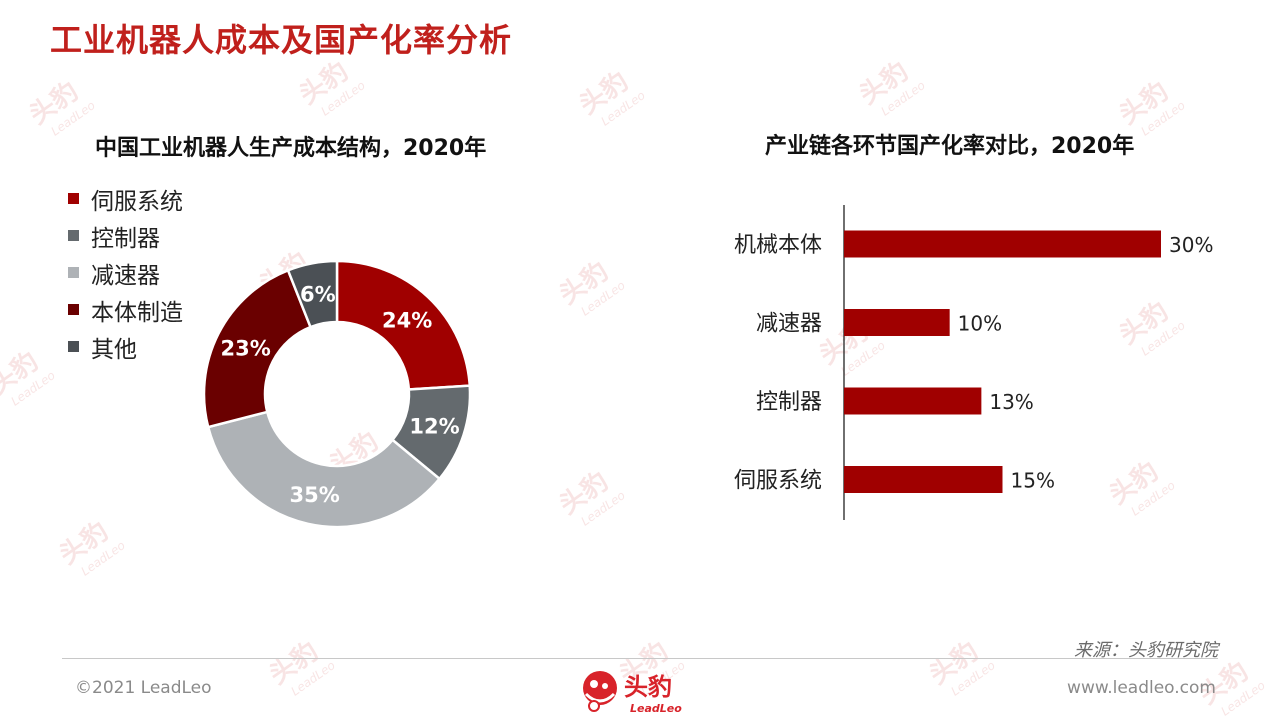 The height and width of the screenshot is (723, 1280). I want to click on donut-value-label: 12%, so click(434, 427).